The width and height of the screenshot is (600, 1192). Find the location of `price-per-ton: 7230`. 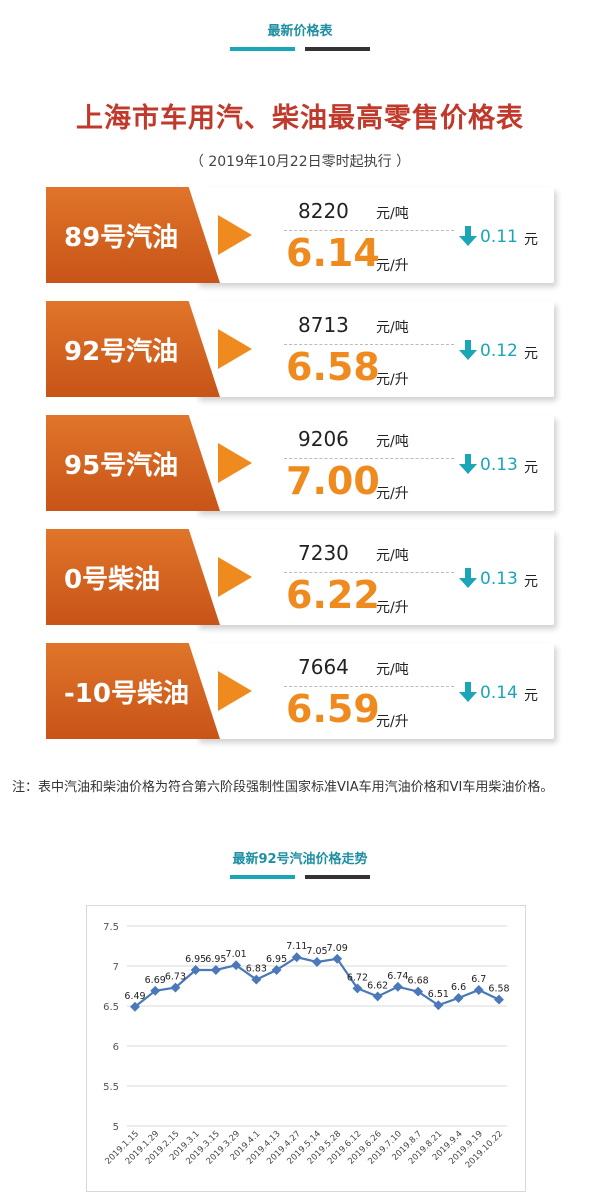

price-per-ton: 7230 is located at coordinates (323, 553).